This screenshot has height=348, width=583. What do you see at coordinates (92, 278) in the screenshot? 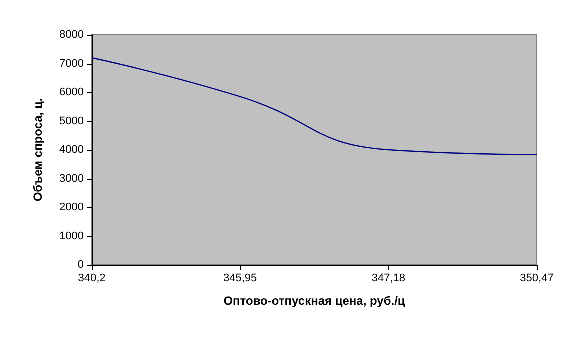
I see `x-tick-label: 340,2` at bounding box center [92, 278].